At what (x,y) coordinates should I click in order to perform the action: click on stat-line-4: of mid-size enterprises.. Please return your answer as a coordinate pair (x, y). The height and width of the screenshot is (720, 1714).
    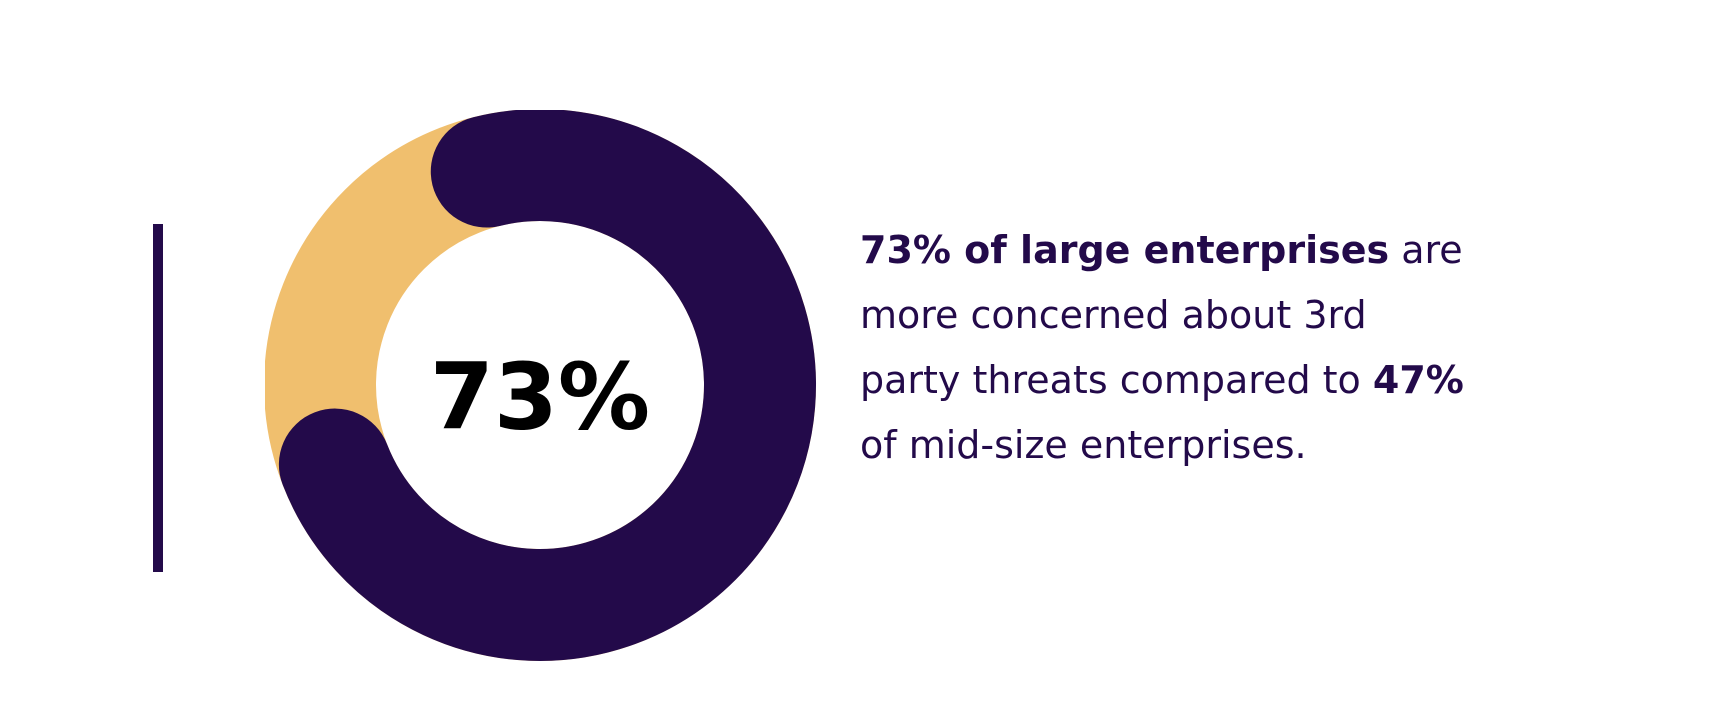
    Looking at the image, I should click on (1210, 445).